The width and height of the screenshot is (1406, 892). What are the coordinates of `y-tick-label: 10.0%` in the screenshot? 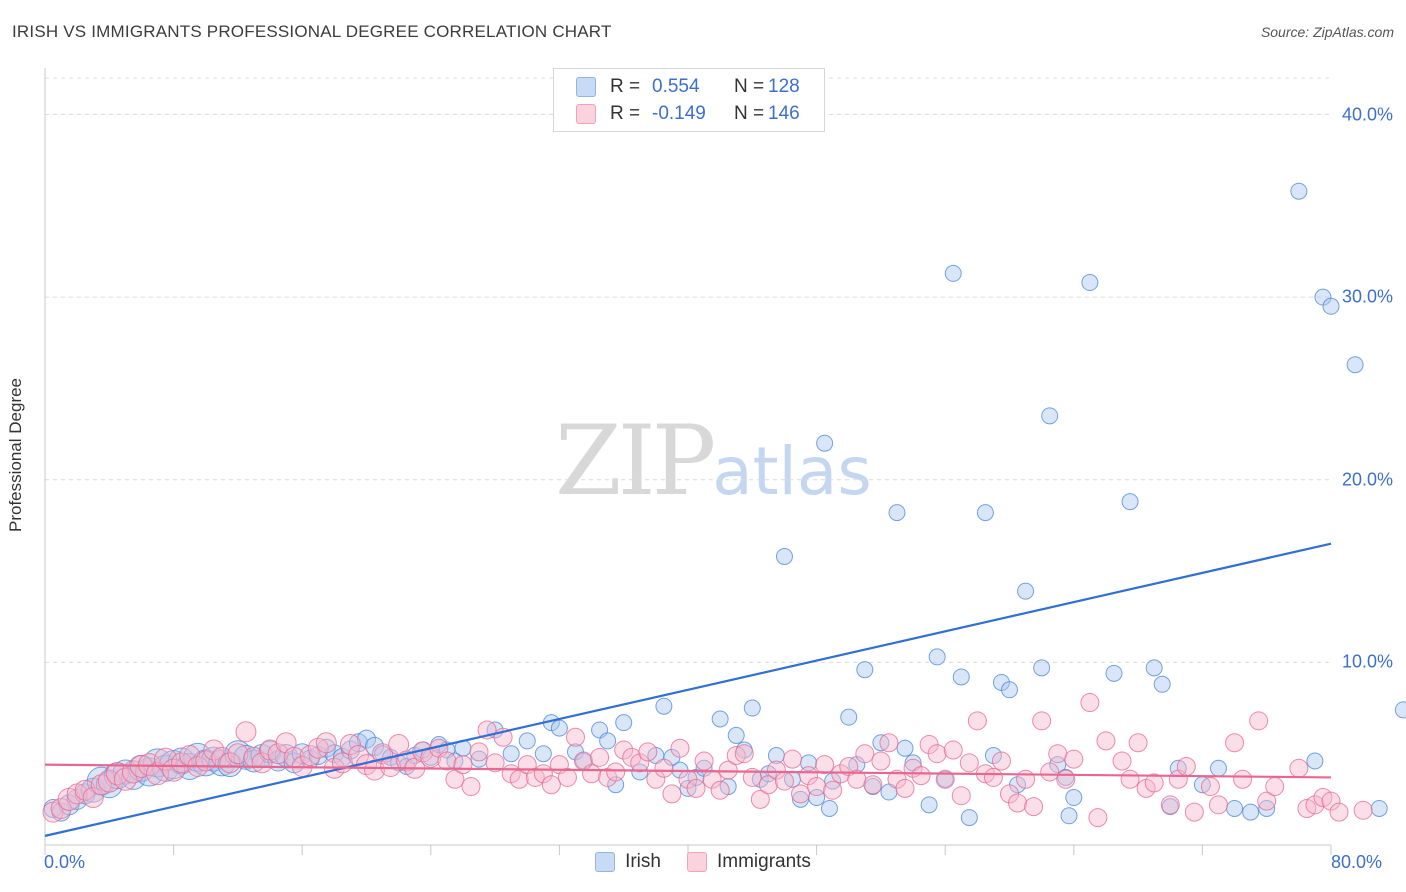 It's located at (1367, 661).